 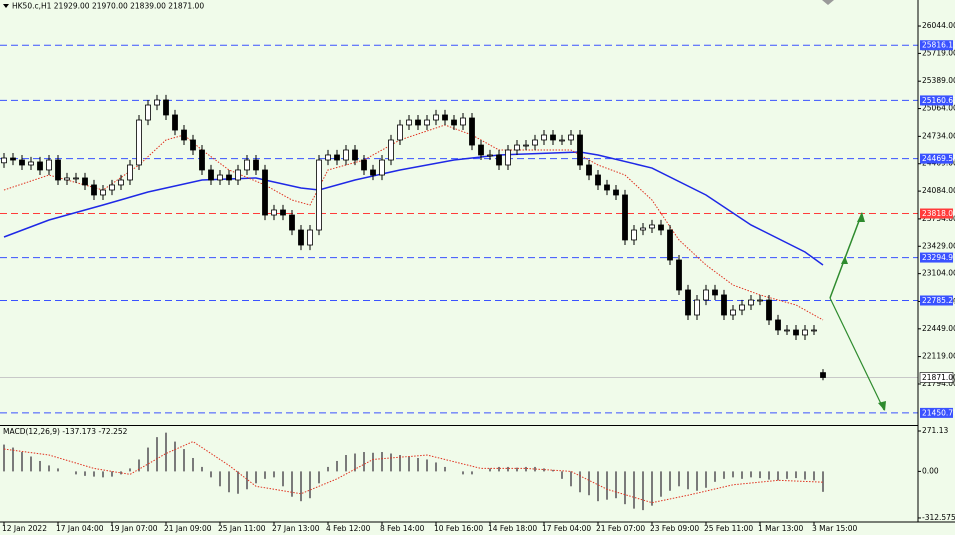 I want to click on level-label: 23294.97, so click(x=938, y=257).